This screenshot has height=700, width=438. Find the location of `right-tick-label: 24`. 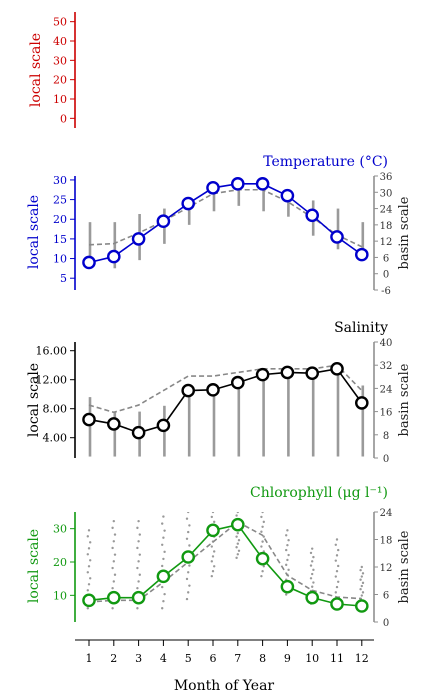

right-tick-label: 24 is located at coordinates (386, 389).